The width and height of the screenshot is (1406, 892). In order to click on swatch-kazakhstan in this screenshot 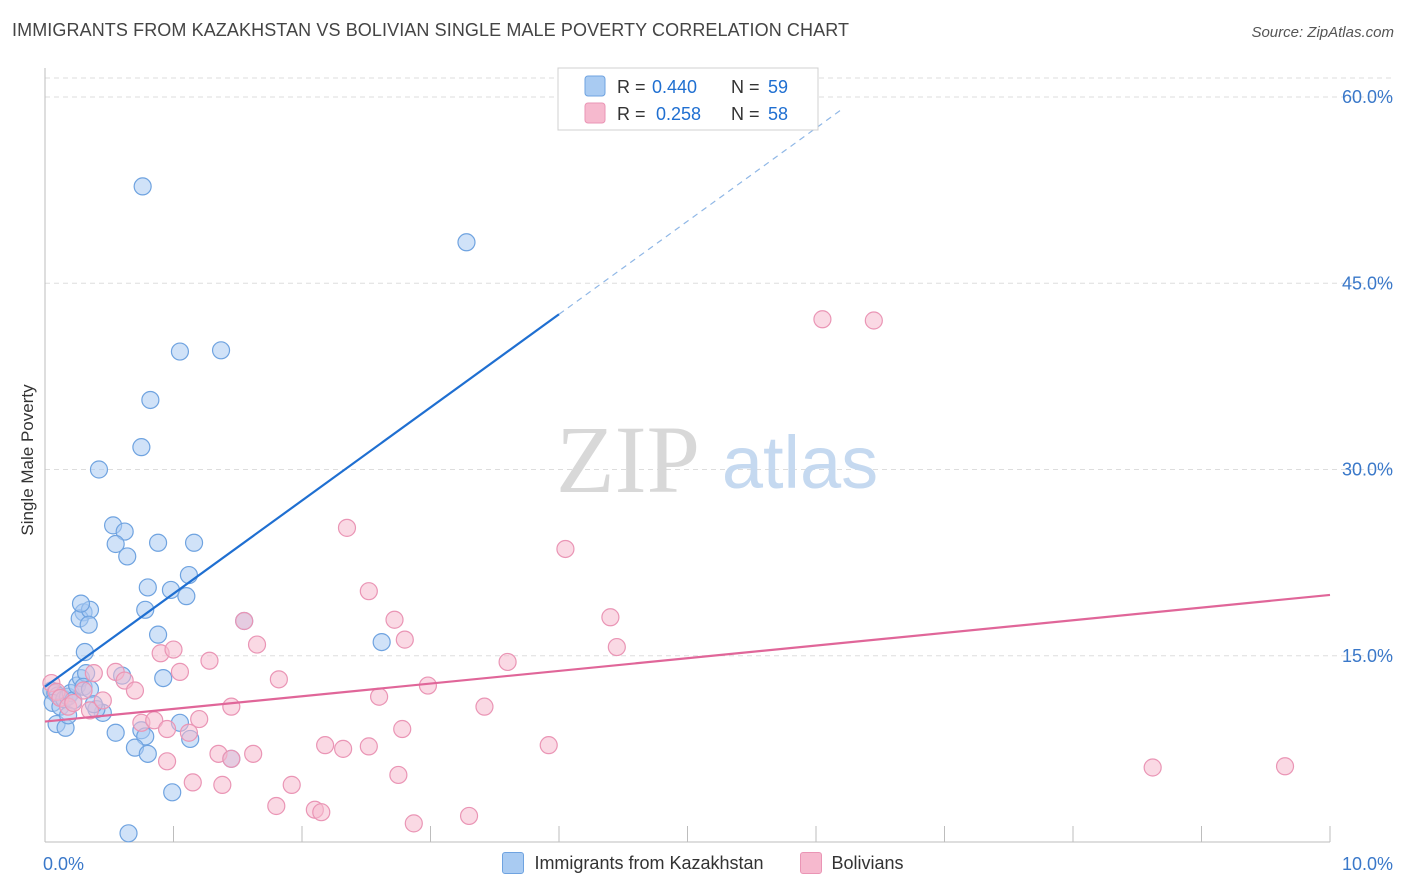, I will do `click(513, 863)`.